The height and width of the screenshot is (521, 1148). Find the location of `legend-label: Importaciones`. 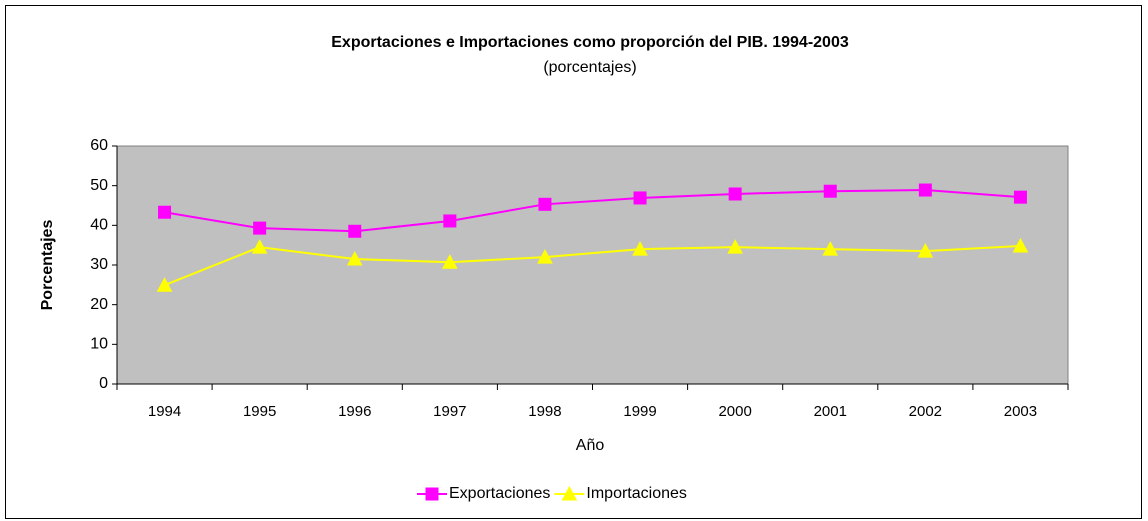

legend-label: Importaciones is located at coordinates (636, 493).